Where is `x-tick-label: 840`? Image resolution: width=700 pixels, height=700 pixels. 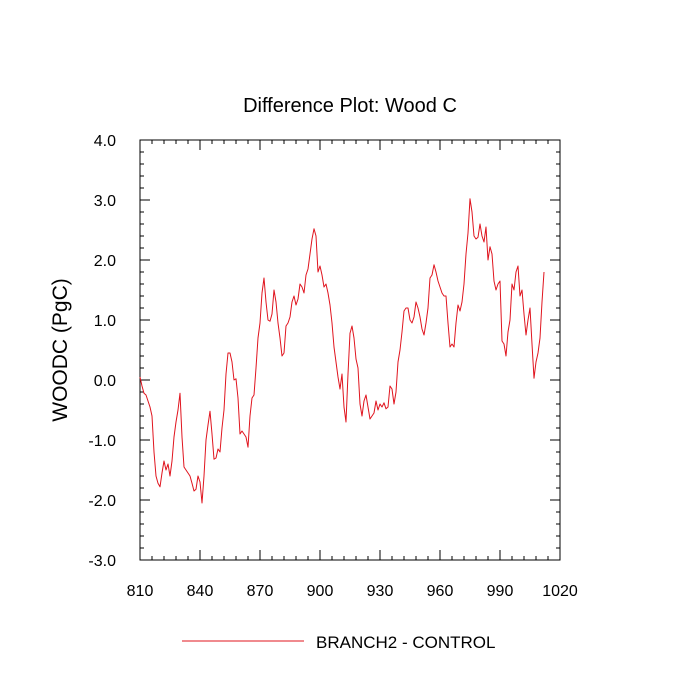
x-tick-label: 840 is located at coordinates (200, 591).